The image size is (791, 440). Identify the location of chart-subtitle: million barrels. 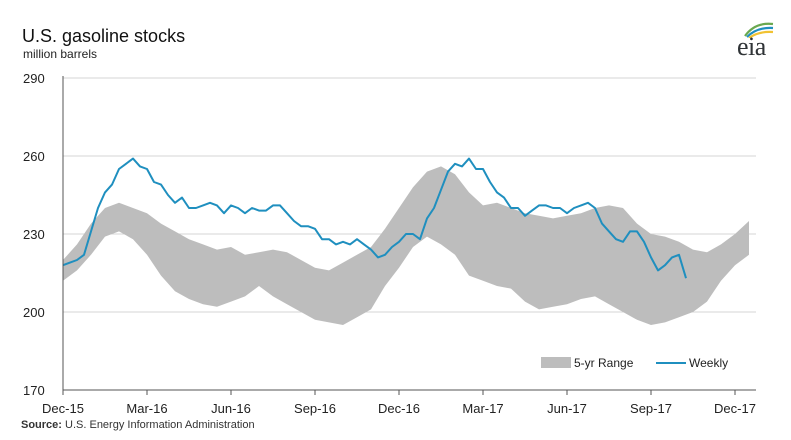
(60, 54).